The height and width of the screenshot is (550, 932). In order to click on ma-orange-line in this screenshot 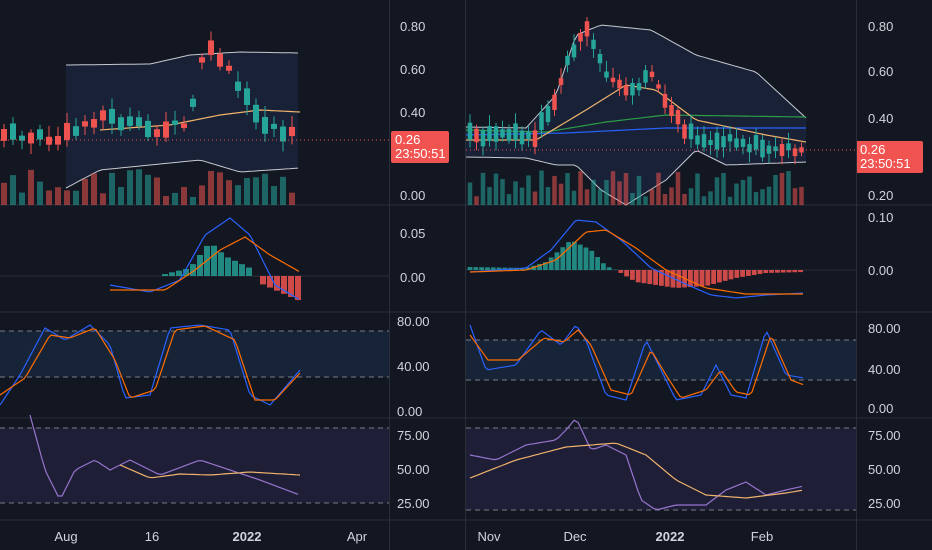, I will do `click(200, 120)`.